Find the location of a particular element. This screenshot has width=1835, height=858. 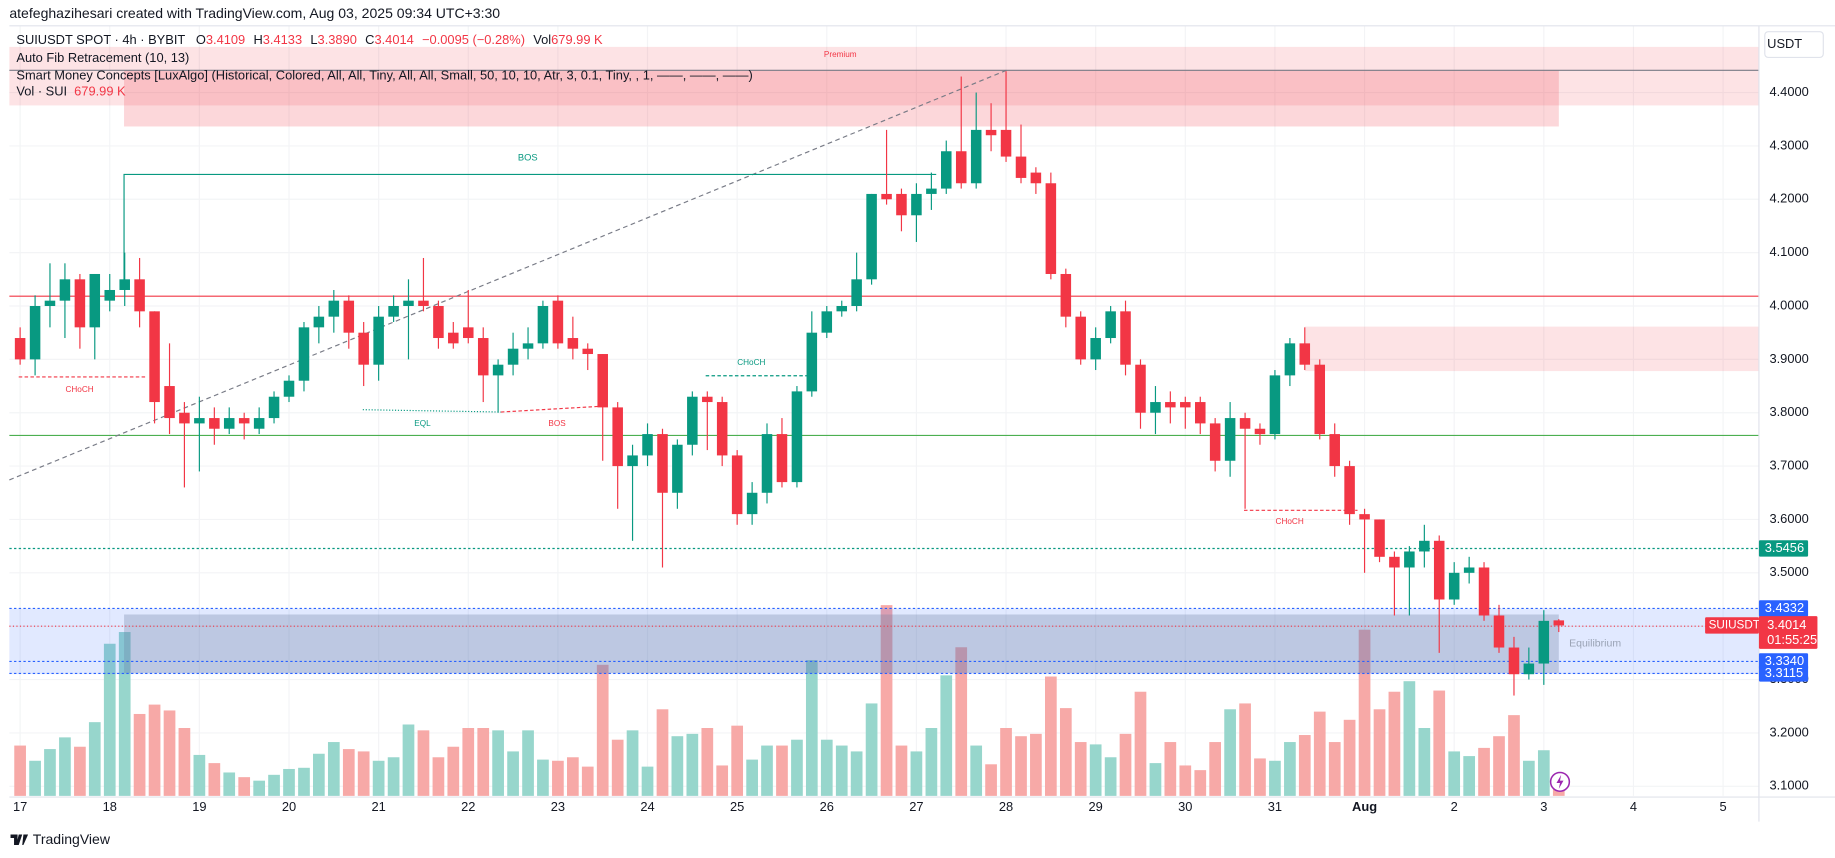

x-tick-label: 24 is located at coordinates (647, 806).